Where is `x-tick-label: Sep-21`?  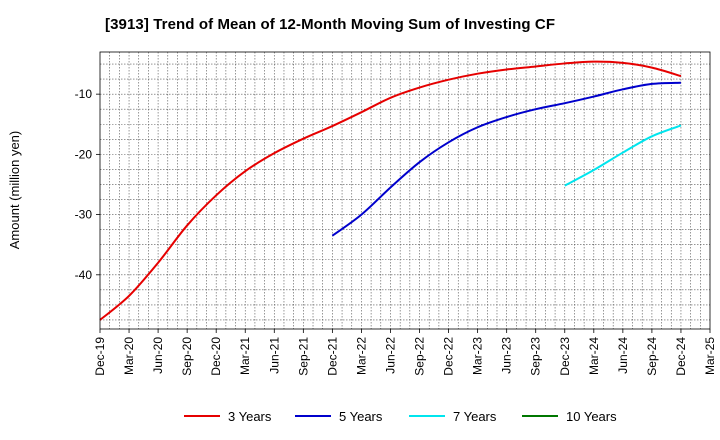
x-tick-label: Sep-21 is located at coordinates (303, 356).